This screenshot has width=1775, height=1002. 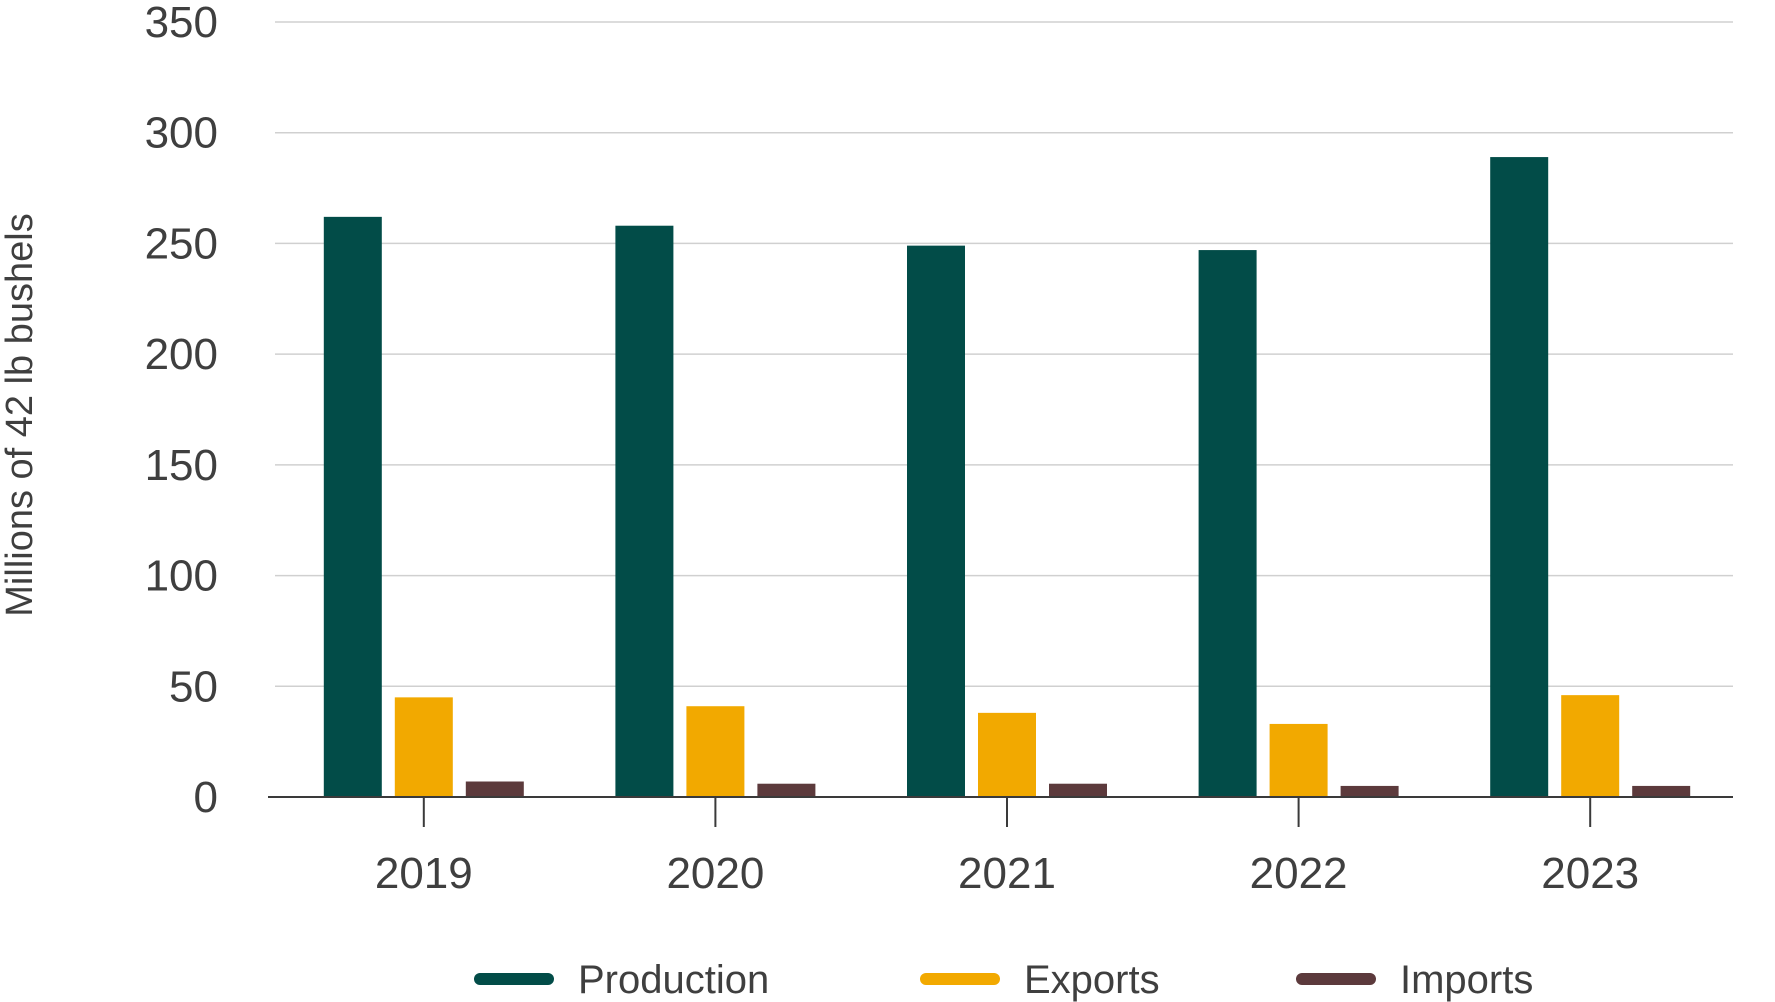 I want to click on x-tick-label: 2019, so click(x=424, y=873).